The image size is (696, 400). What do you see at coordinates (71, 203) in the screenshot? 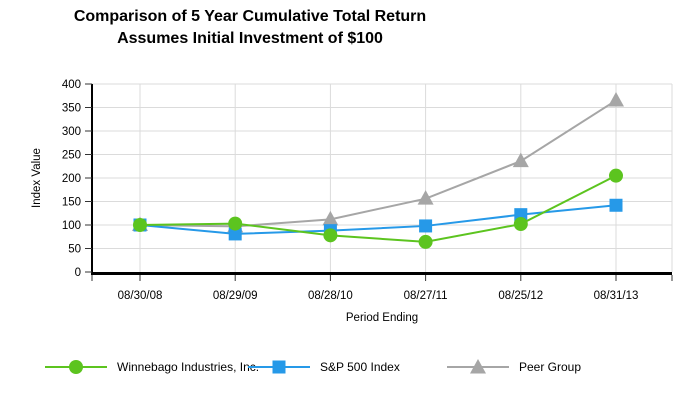
I see `y-tick-label: 150` at bounding box center [71, 203].